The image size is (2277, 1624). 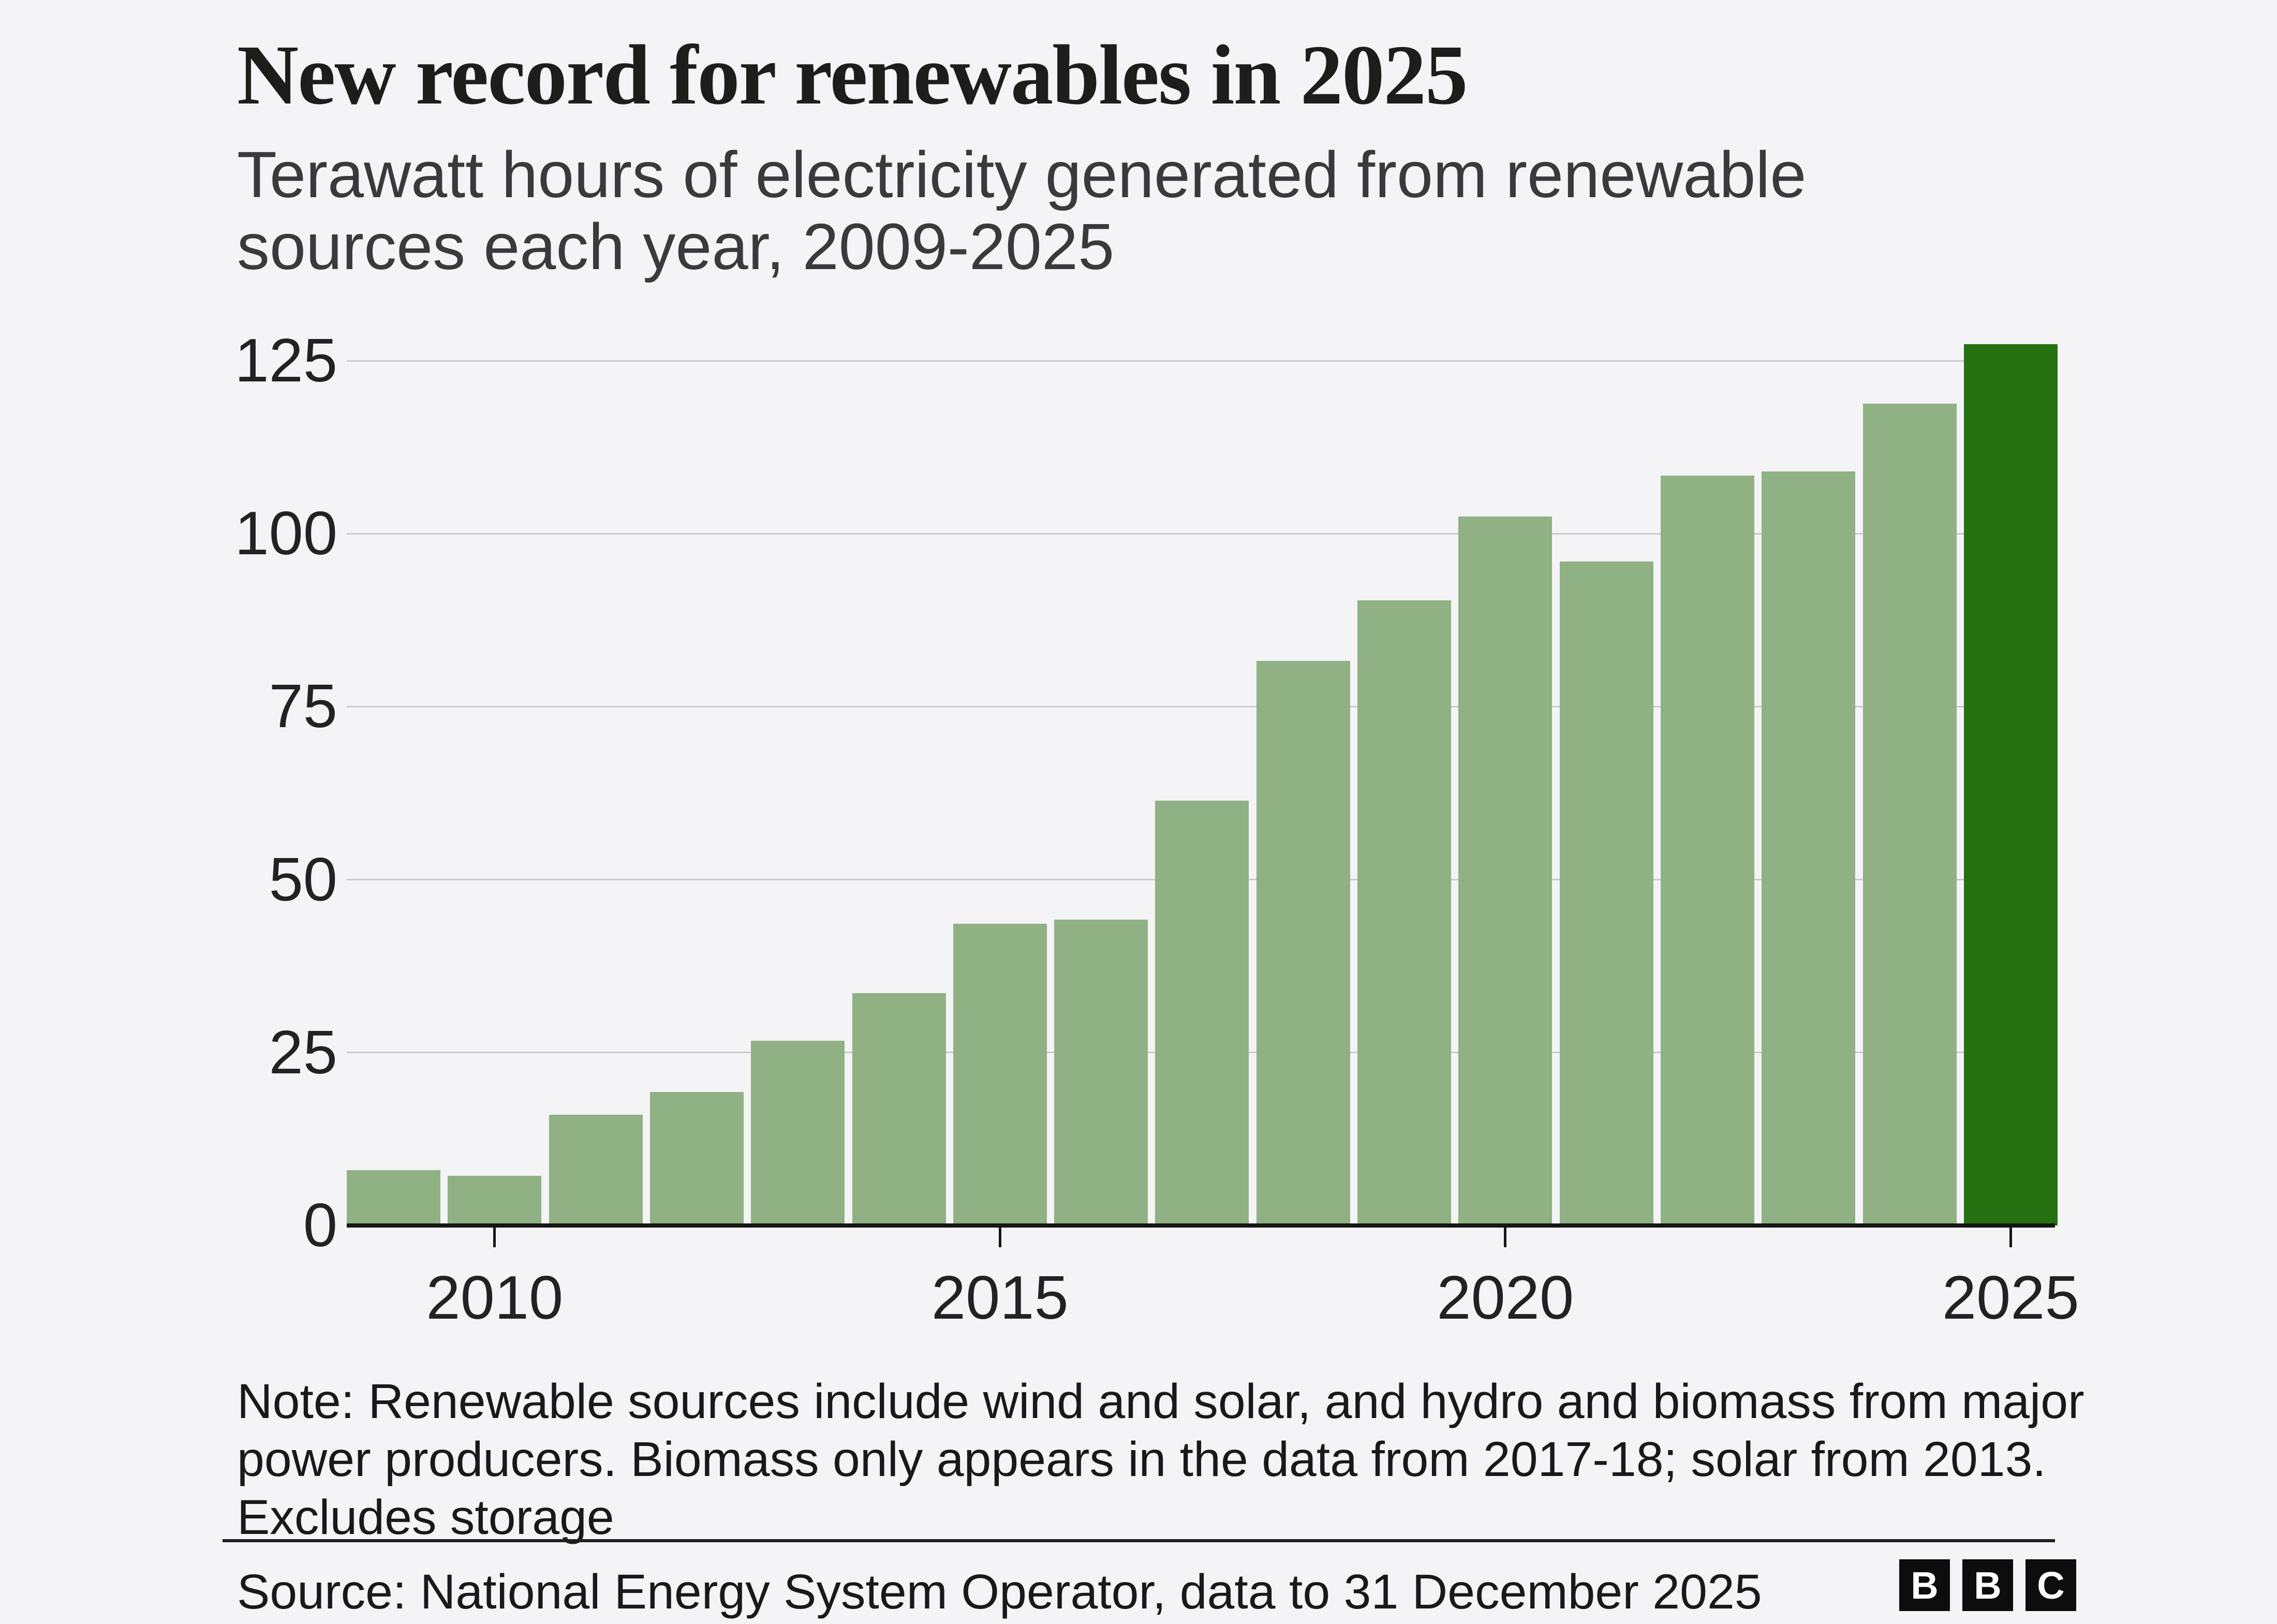 I want to click on bar-2011, so click(x=596, y=1170).